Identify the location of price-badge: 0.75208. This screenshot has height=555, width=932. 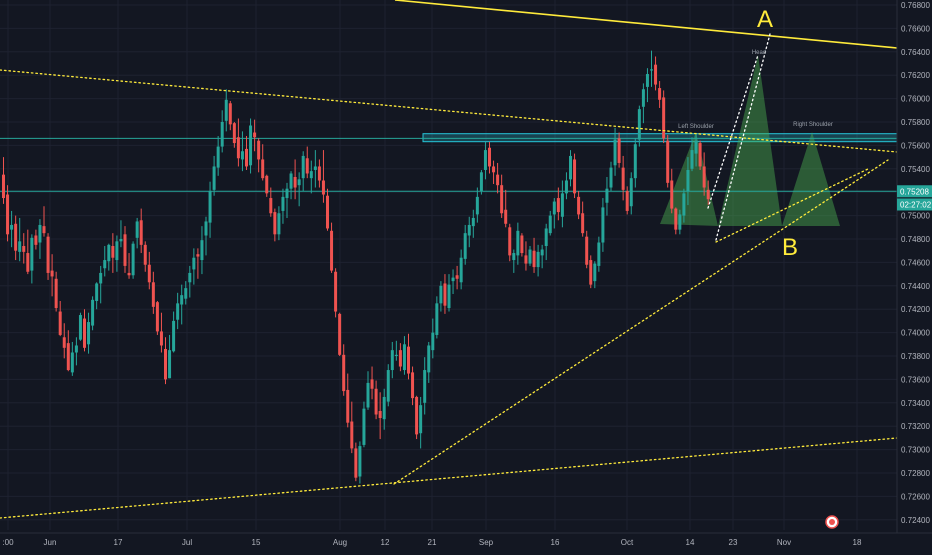
(914, 191).